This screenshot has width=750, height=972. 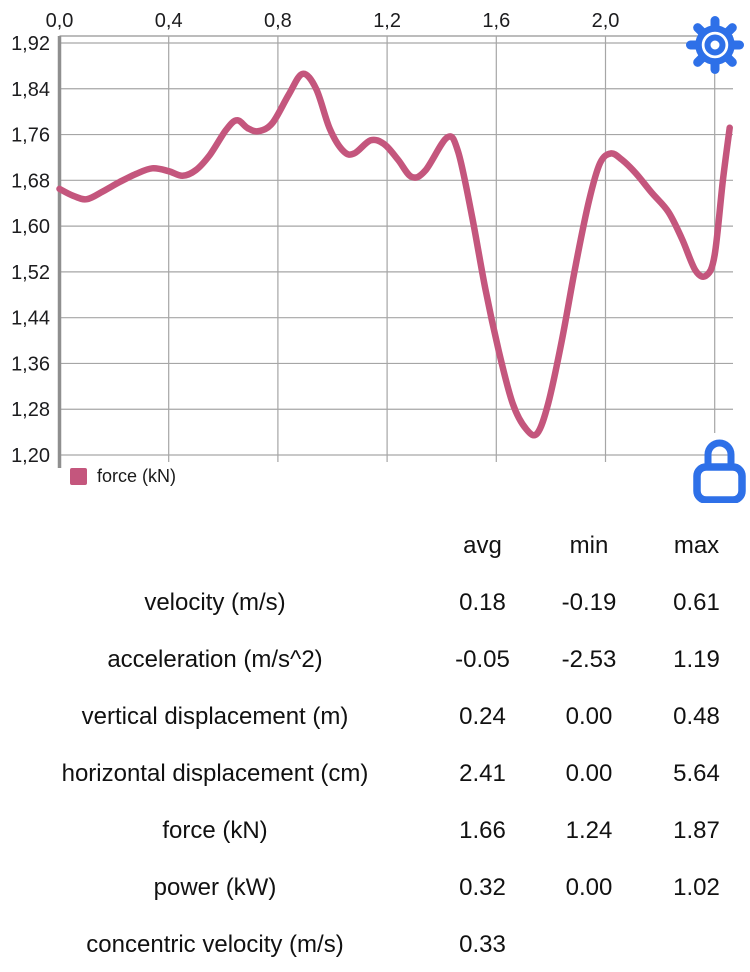 I want to click on x-tick-label: 0,4, so click(x=169, y=21).